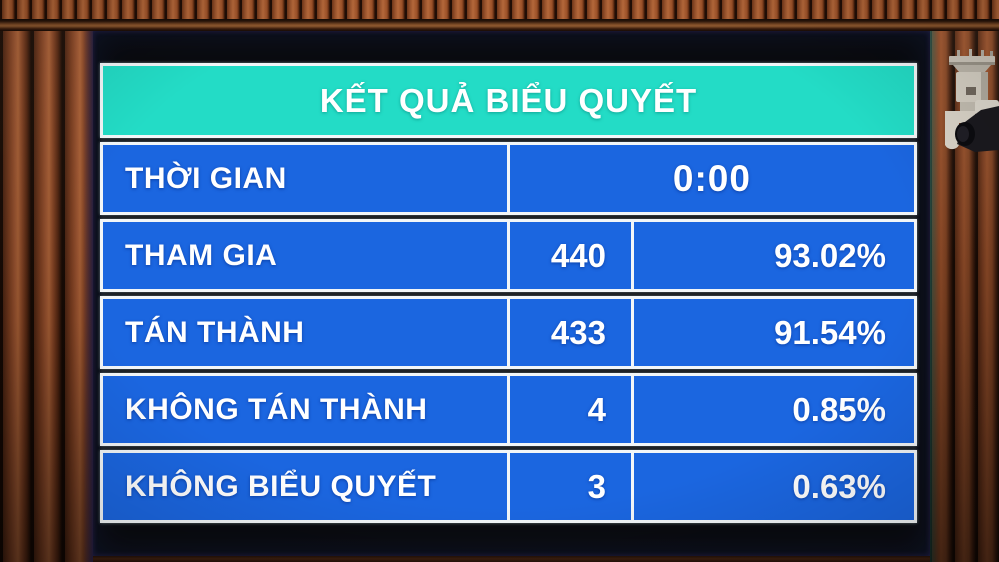 The image size is (999, 562). What do you see at coordinates (972, 100) in the screenshot?
I see `security-camera` at bounding box center [972, 100].